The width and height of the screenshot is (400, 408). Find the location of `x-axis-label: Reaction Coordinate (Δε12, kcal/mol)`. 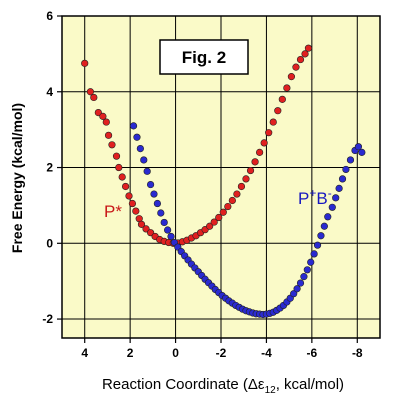

x-axis-label: Reaction Coordinate (Δε12, kcal/mol) is located at coordinates (223, 386).